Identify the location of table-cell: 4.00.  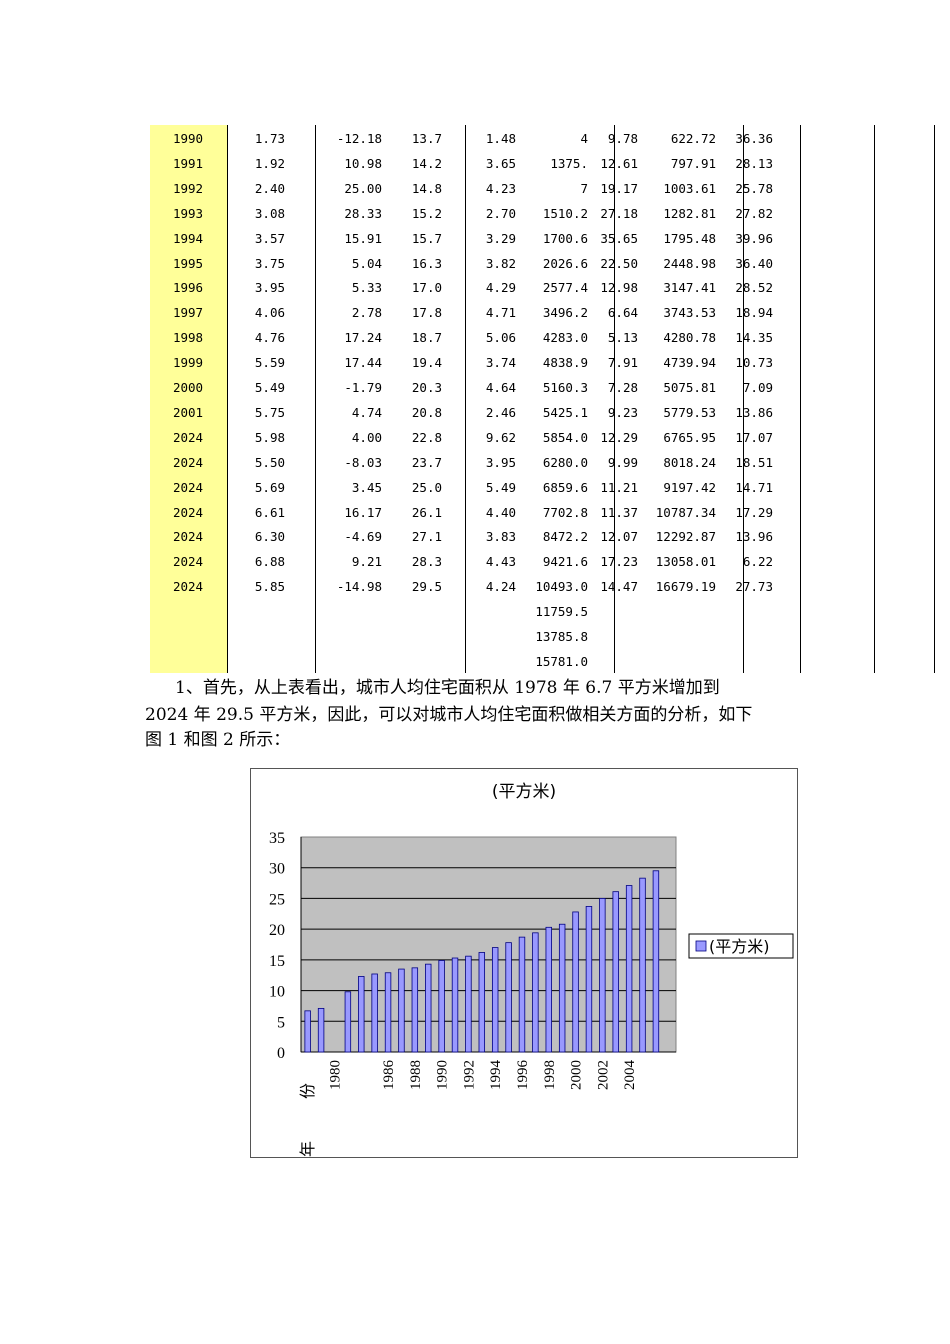
(366, 437).